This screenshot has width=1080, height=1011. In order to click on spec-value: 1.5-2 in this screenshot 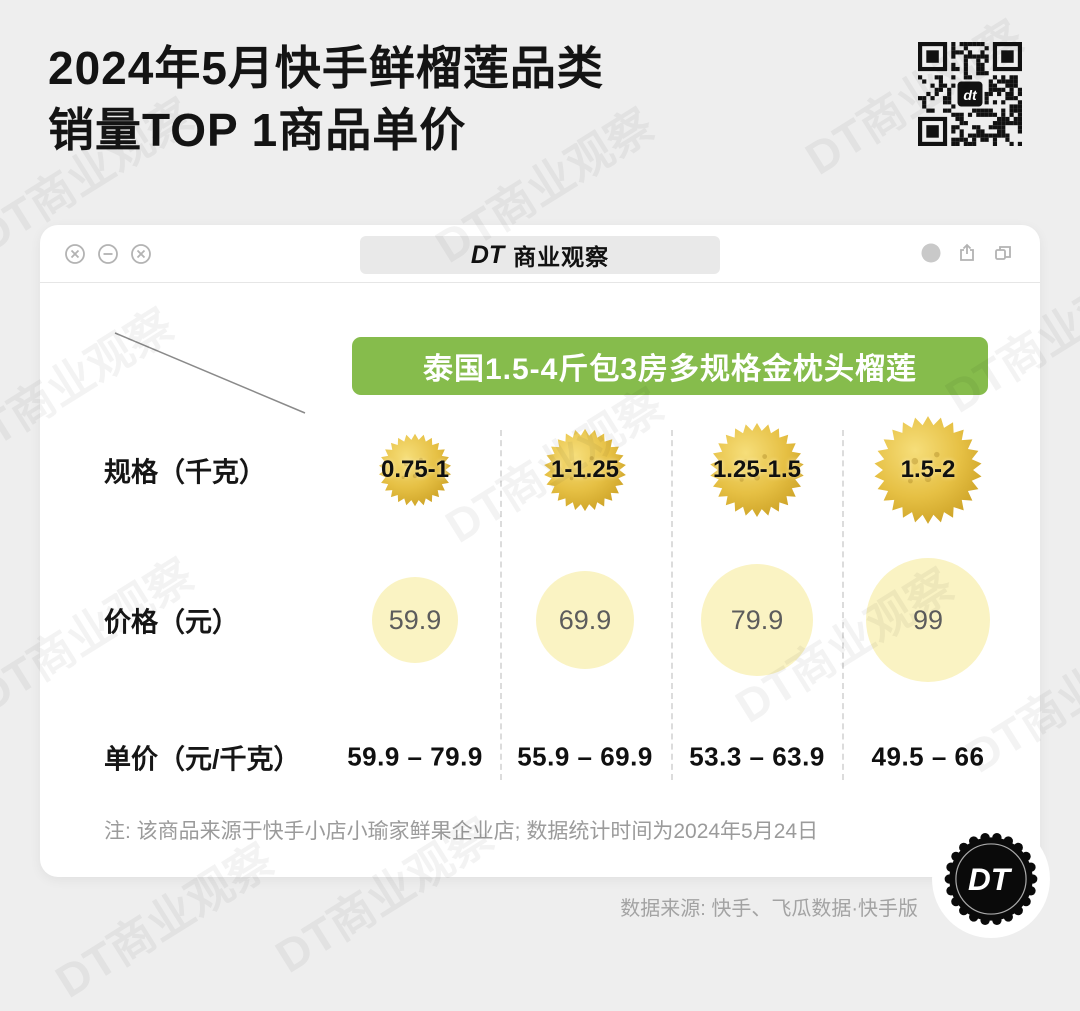, I will do `click(928, 469)`.